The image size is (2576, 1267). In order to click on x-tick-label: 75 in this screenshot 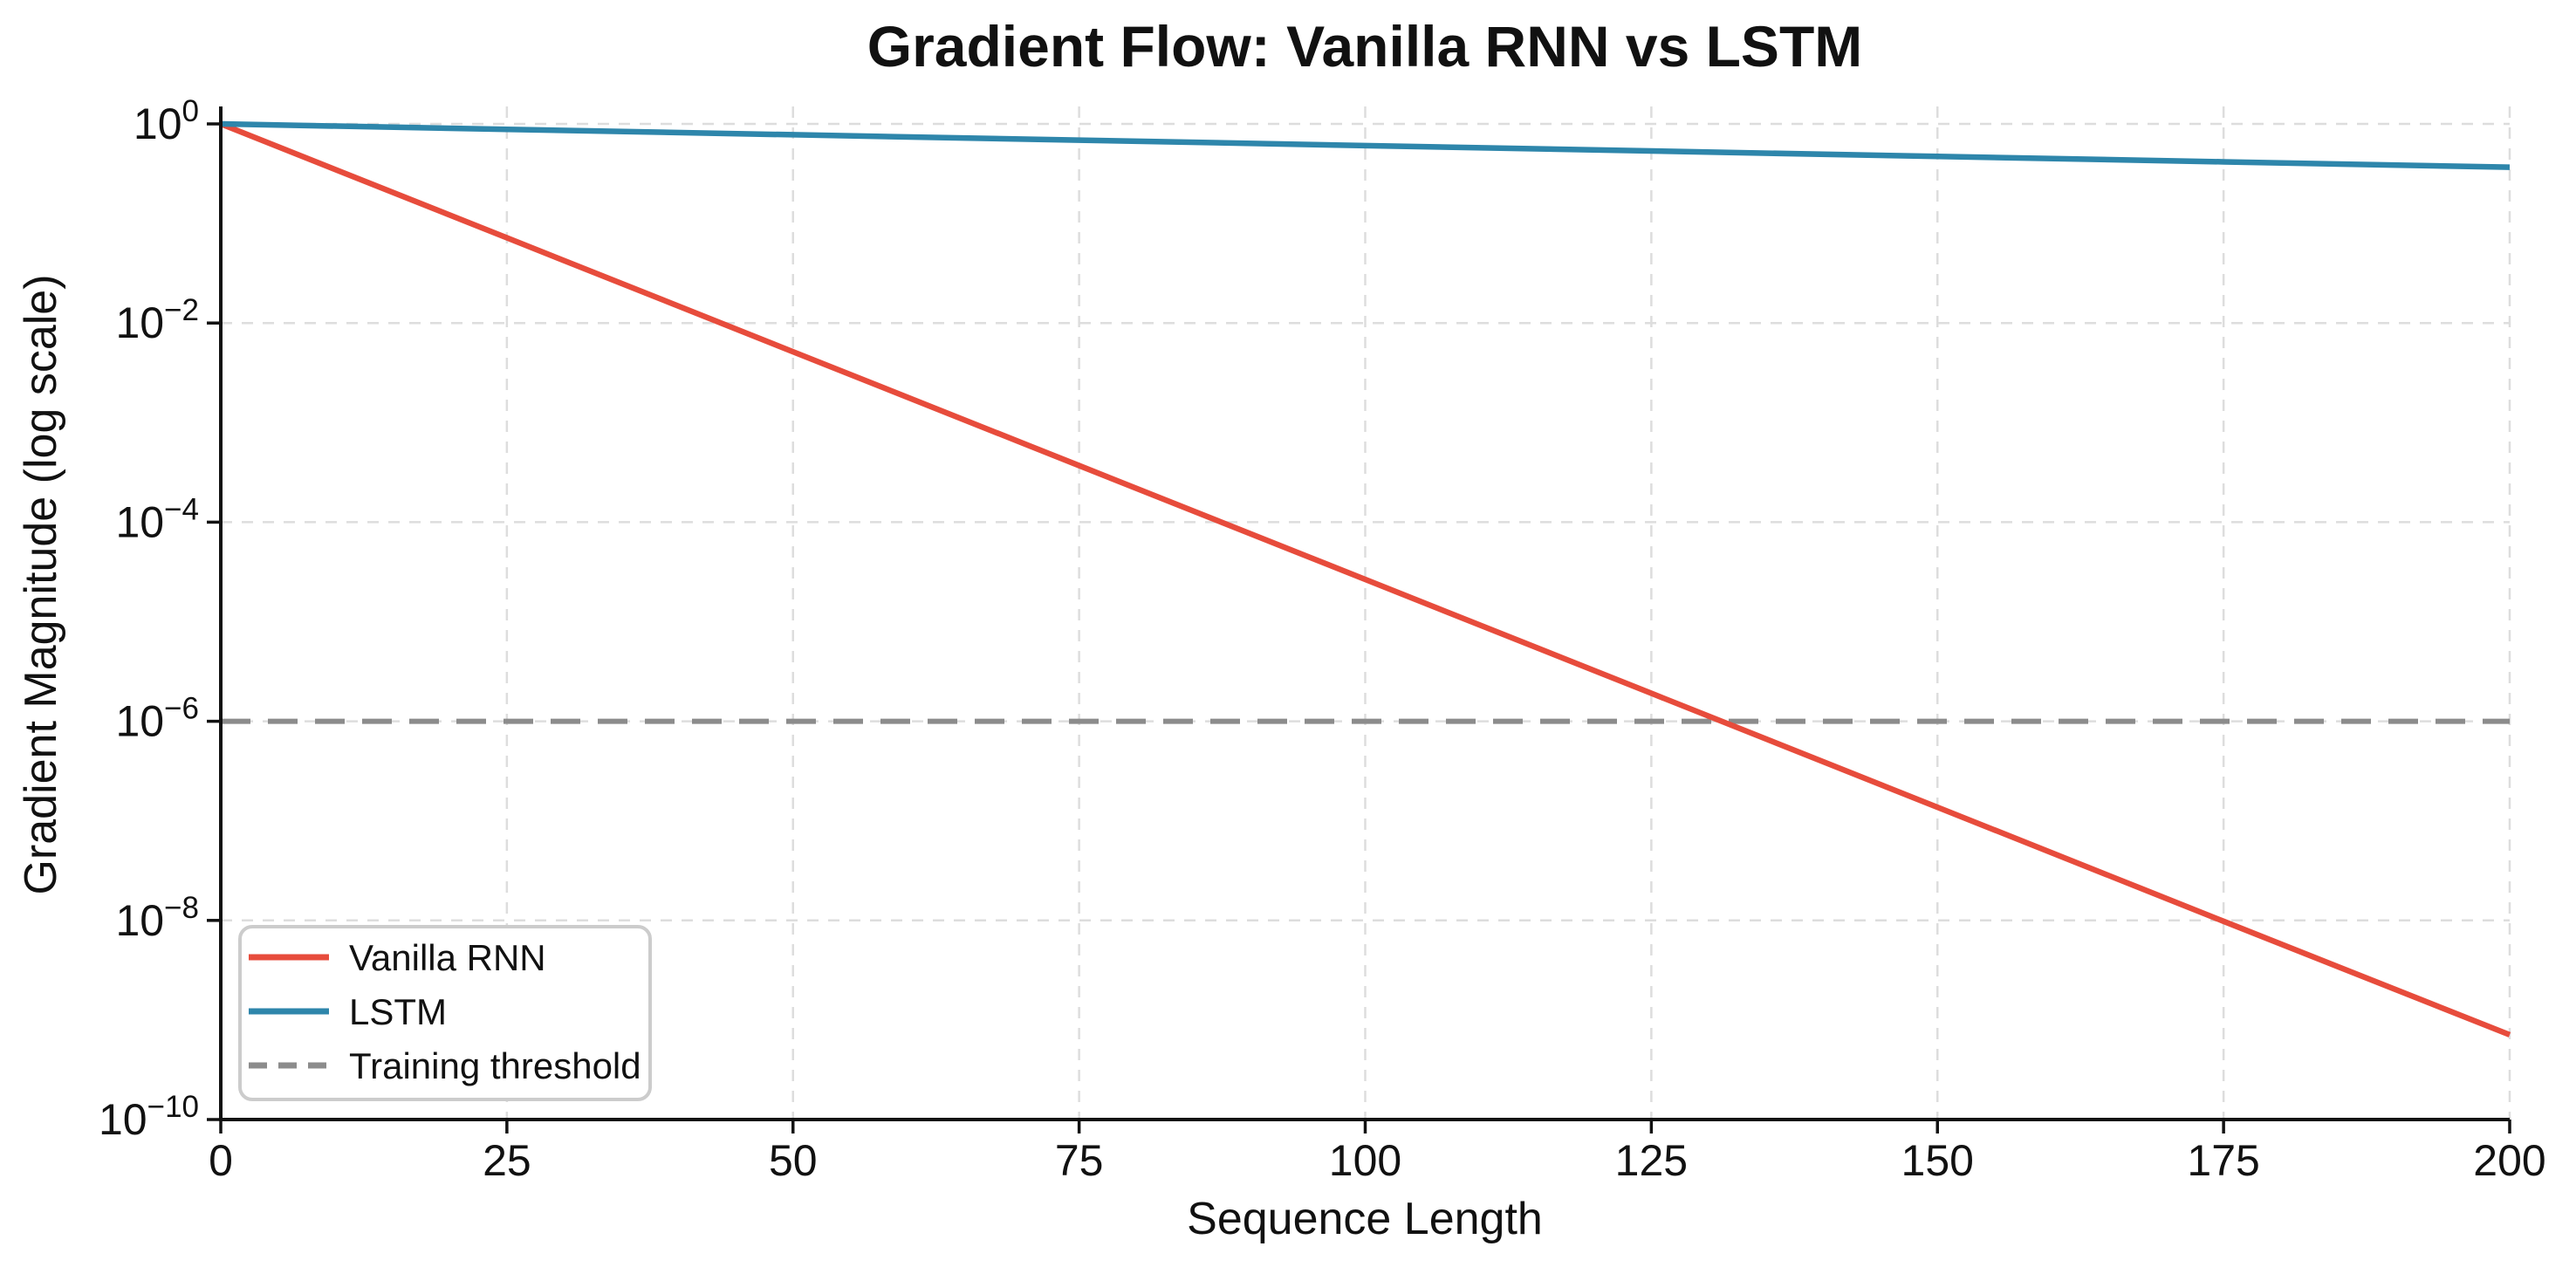, I will do `click(1080, 1160)`.